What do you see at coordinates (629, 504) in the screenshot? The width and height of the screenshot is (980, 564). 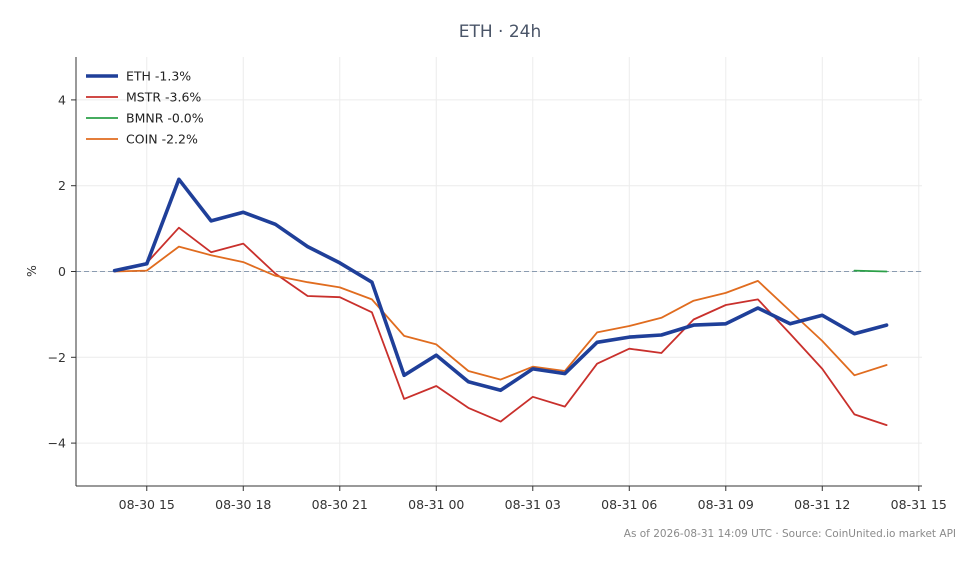 I see `x-tick-label: 08-31 06` at bounding box center [629, 504].